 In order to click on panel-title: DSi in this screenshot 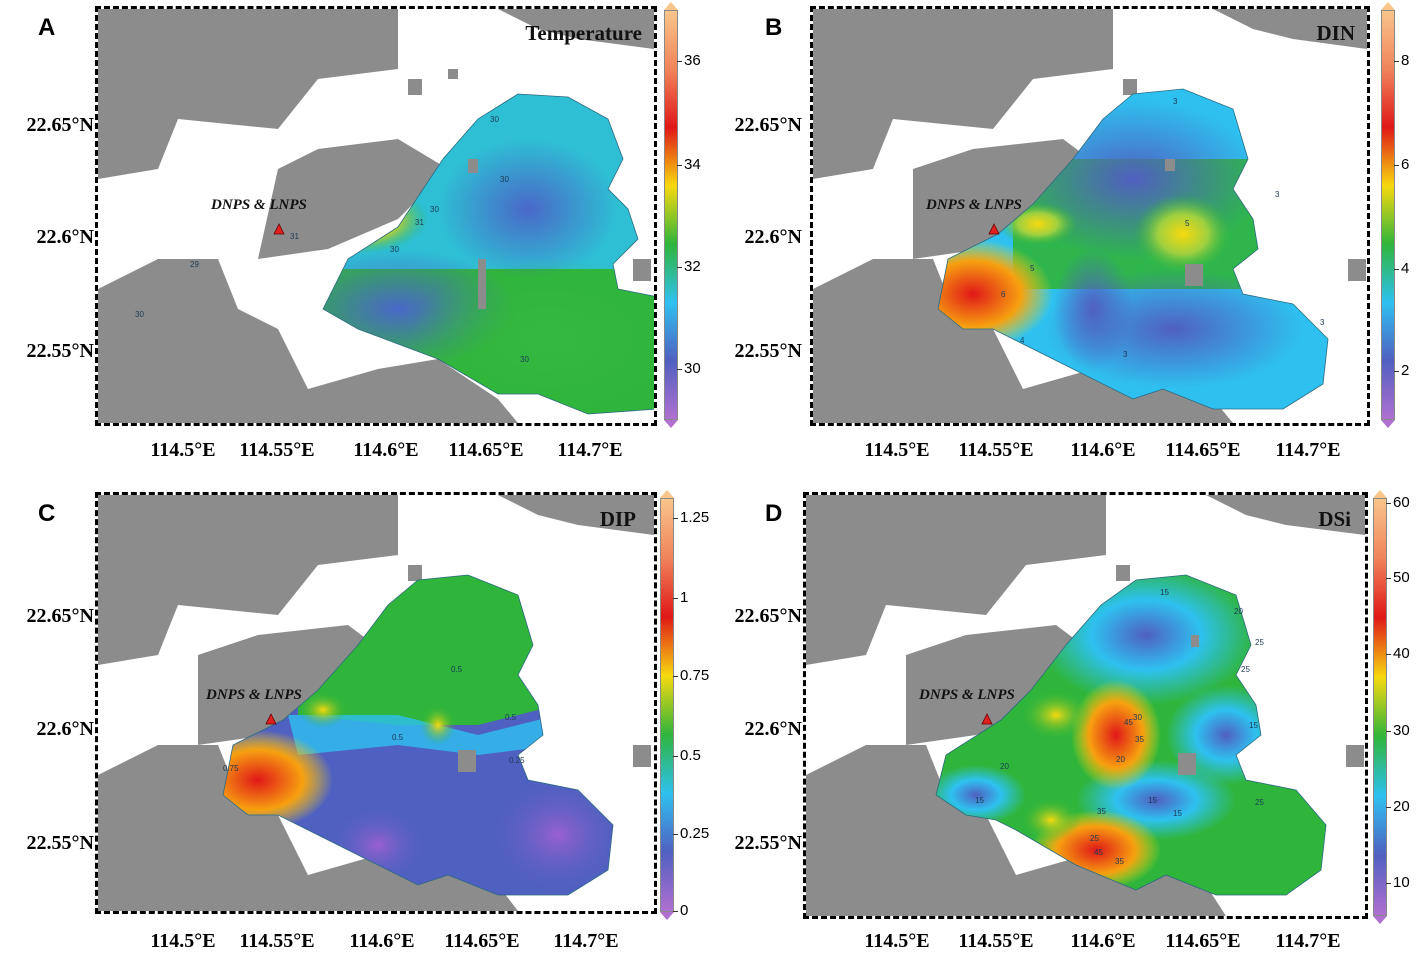, I will do `click(1334, 519)`.